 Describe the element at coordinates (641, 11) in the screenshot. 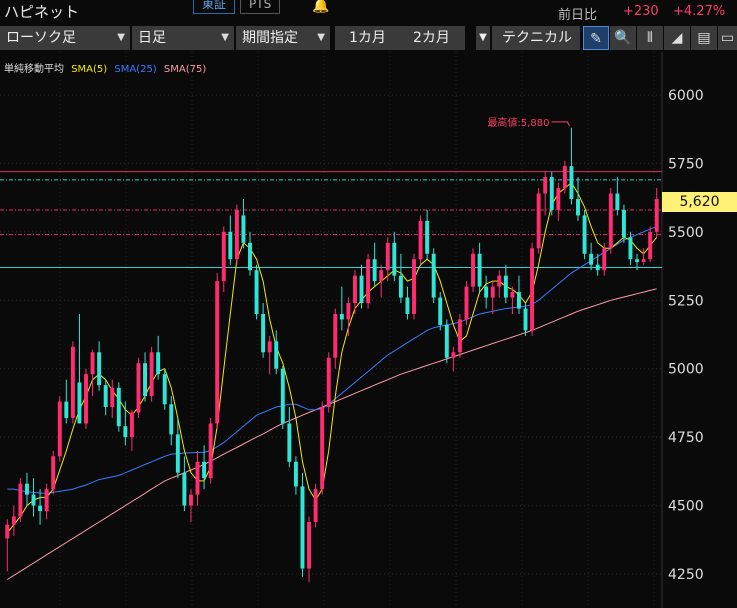

I see `change-value: +230` at that location.